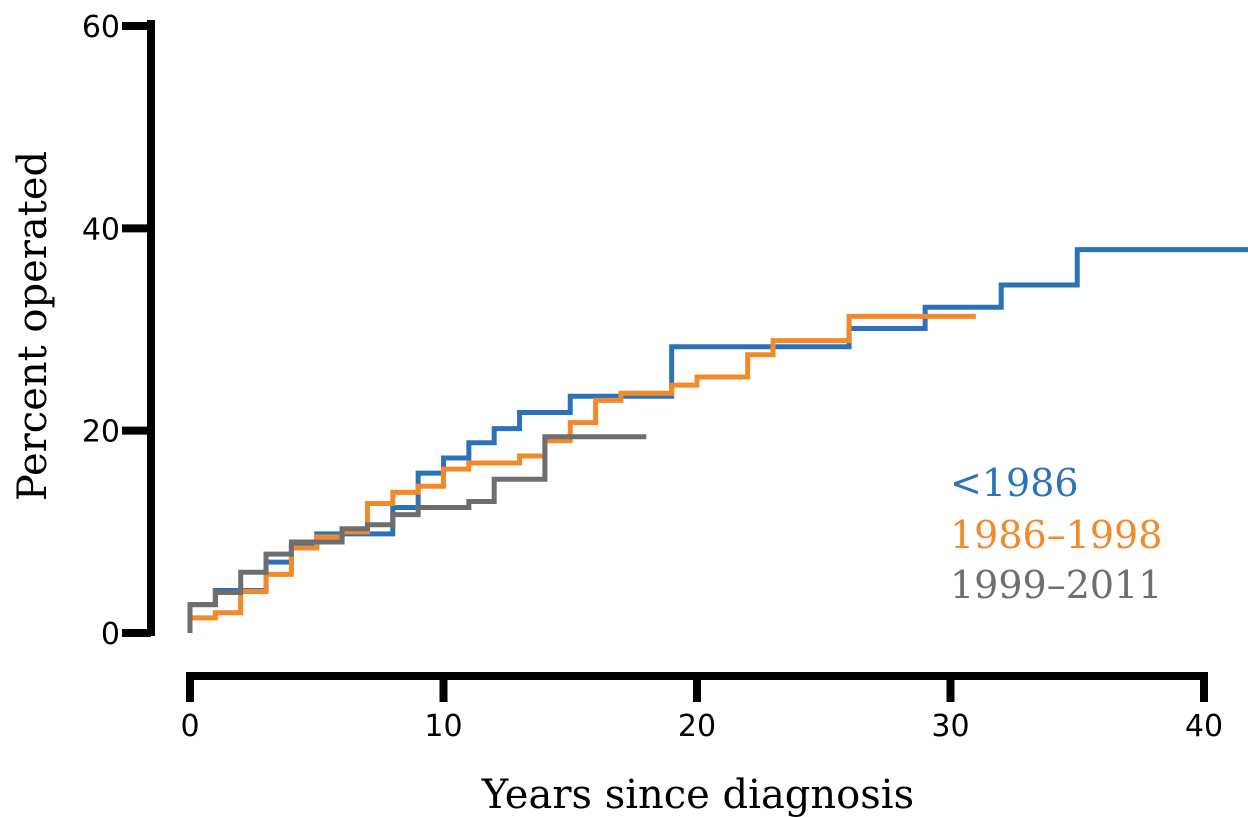 The height and width of the screenshot is (817, 1248). I want to click on x-ticks: 0 10 20 30 40, so click(701, 708).